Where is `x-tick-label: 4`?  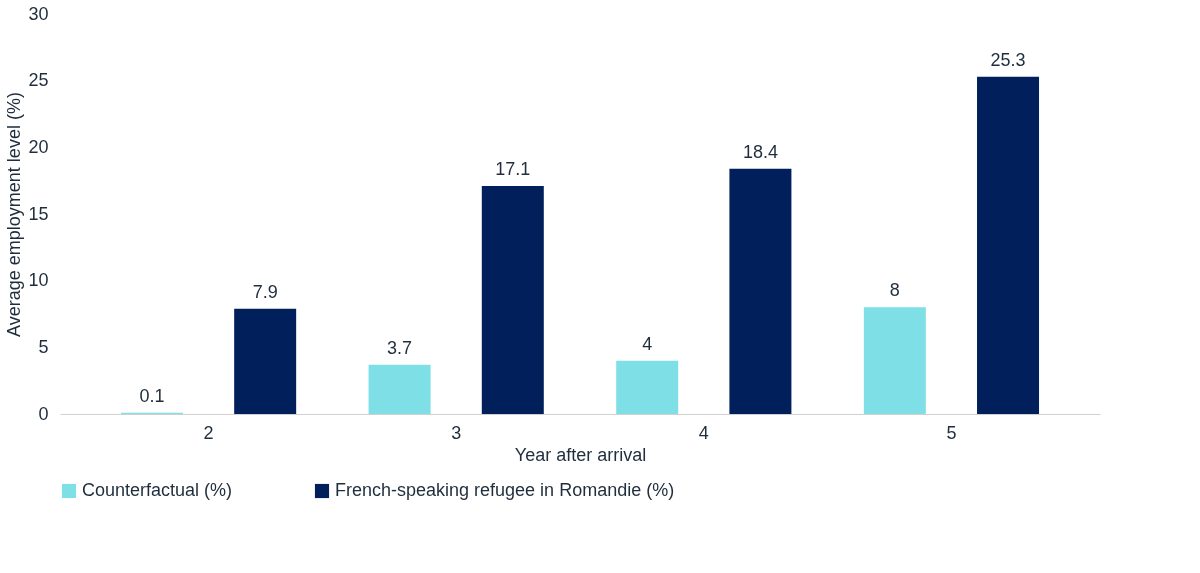 x-tick-label: 4 is located at coordinates (703, 432).